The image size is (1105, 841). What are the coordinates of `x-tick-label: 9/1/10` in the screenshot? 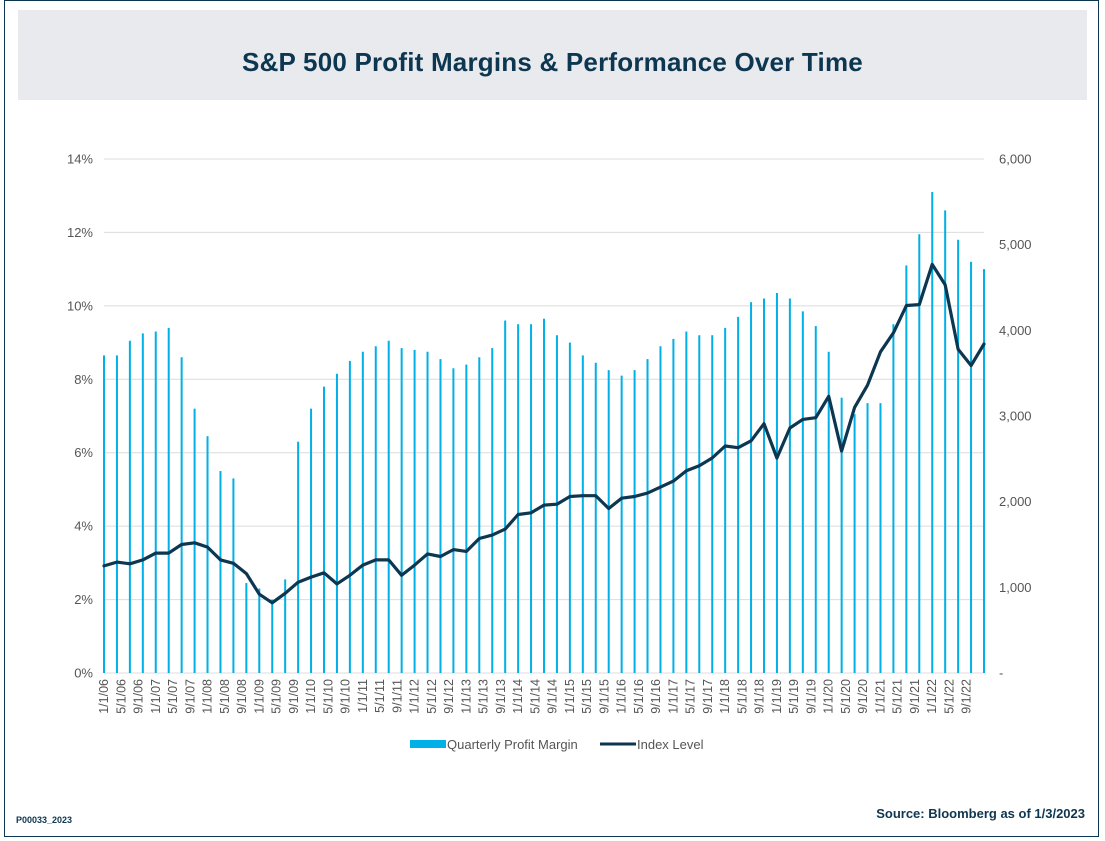 It's located at (346, 696).